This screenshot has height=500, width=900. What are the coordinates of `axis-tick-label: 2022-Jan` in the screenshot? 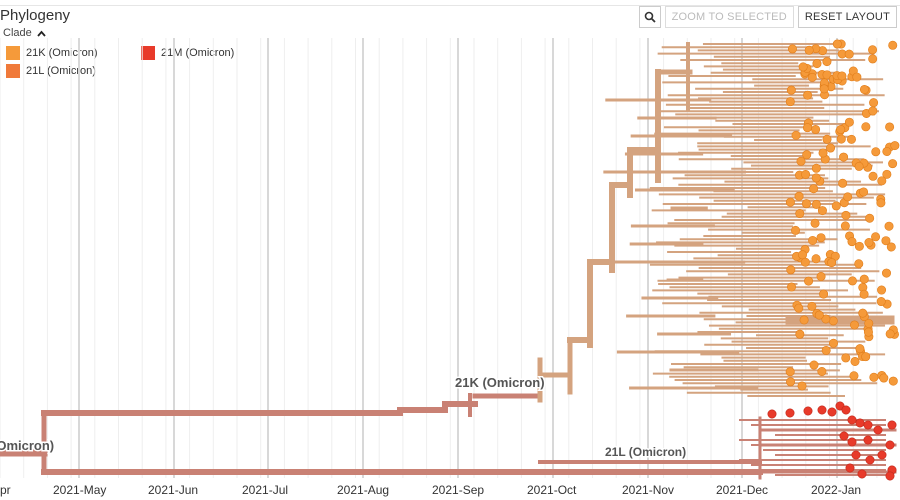 It's located at (836, 490).